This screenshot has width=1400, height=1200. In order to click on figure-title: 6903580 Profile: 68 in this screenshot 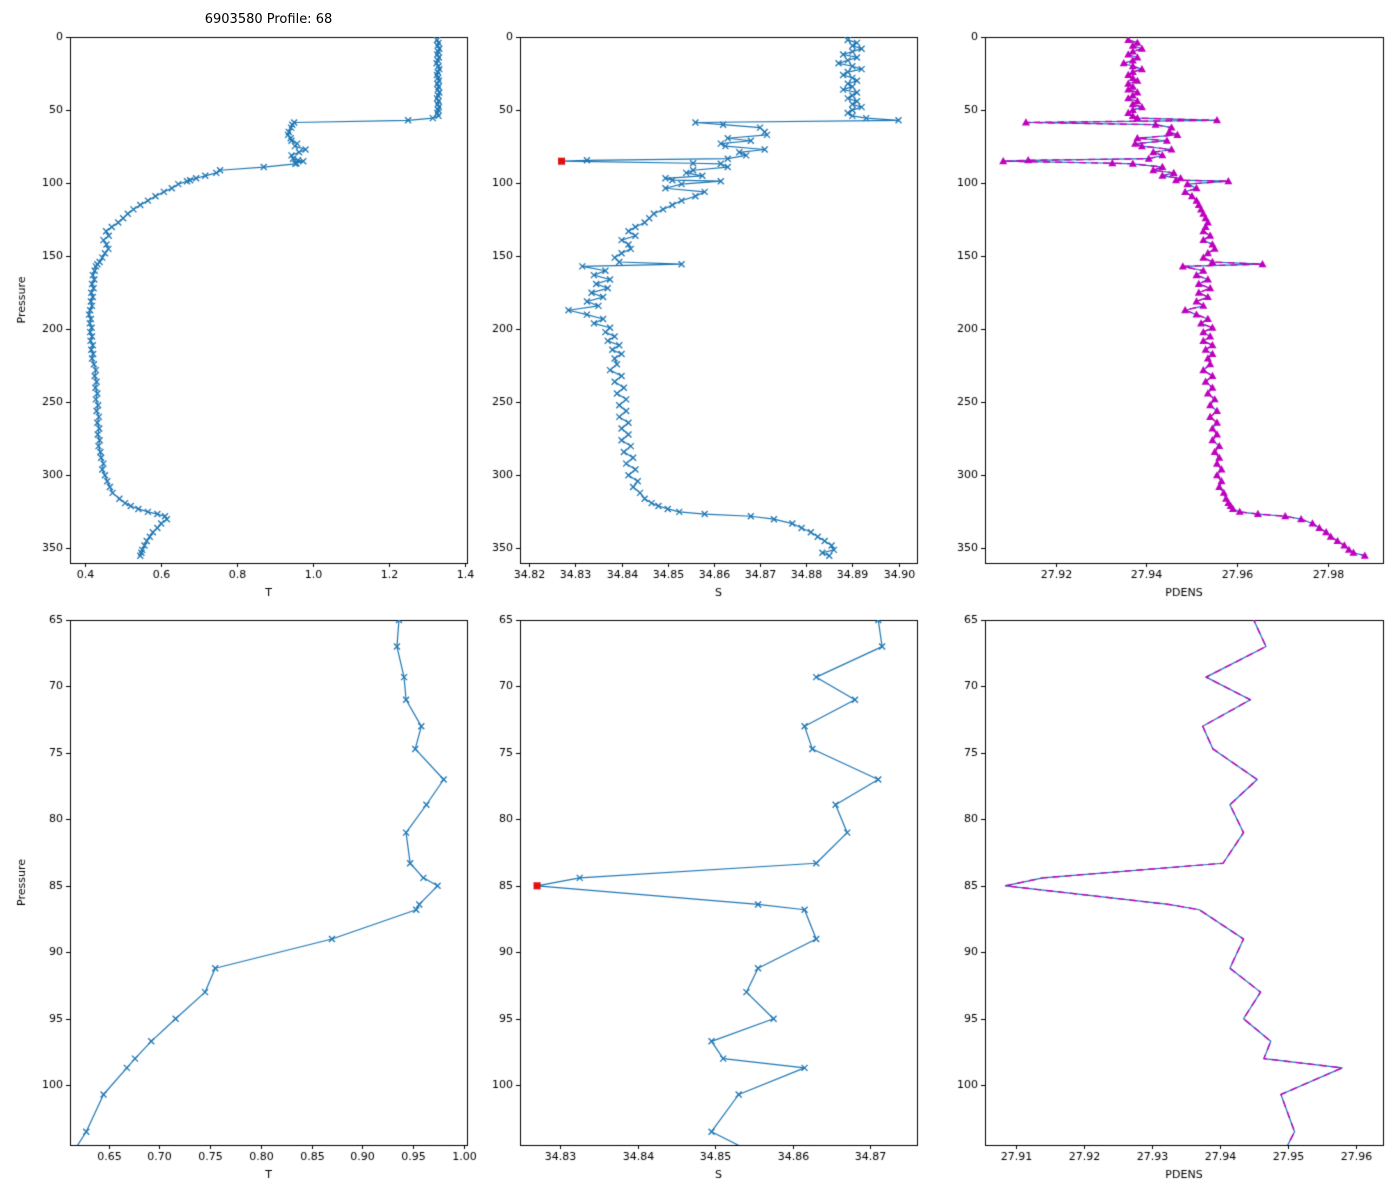, I will do `click(268, 19)`.